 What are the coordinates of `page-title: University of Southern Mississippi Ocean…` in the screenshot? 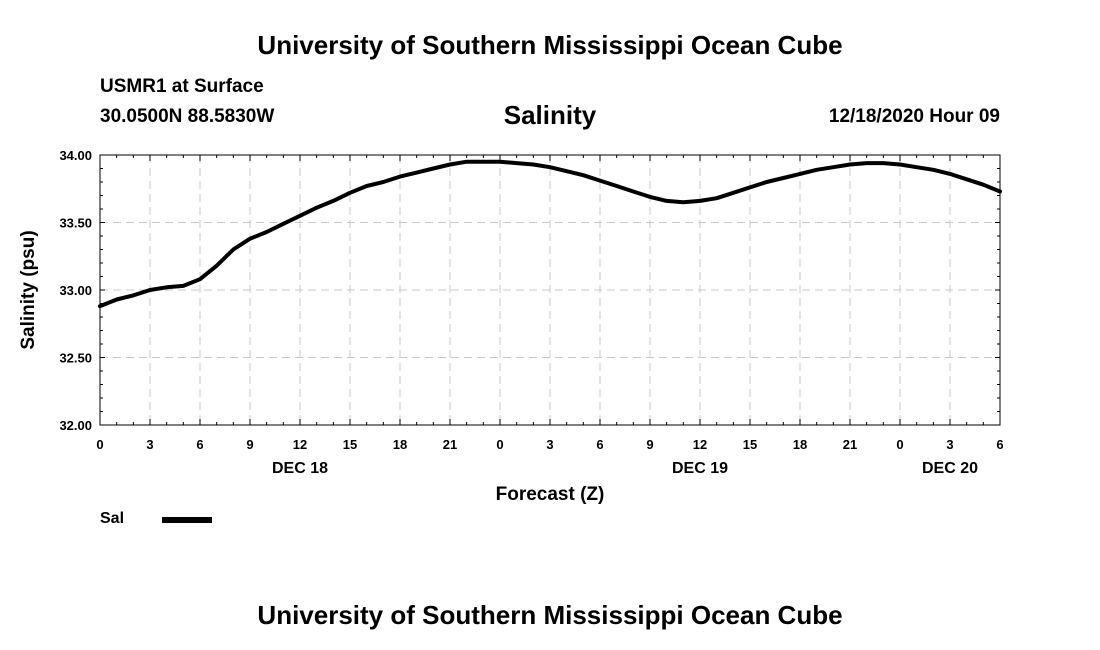 It's located at (550, 45).